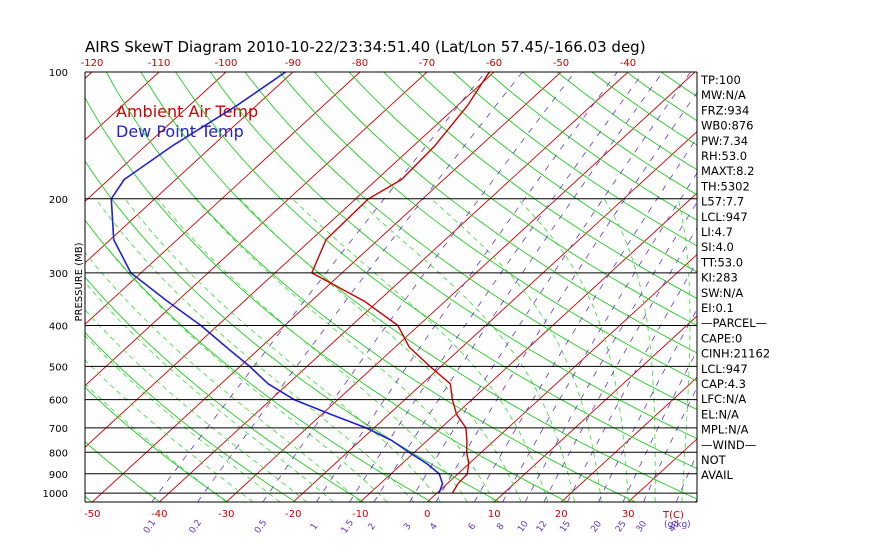 This screenshot has width=870, height=560. Describe the element at coordinates (79, 281) in the screenshot. I see `y-axis-title: PRESSURE (MB)` at that location.